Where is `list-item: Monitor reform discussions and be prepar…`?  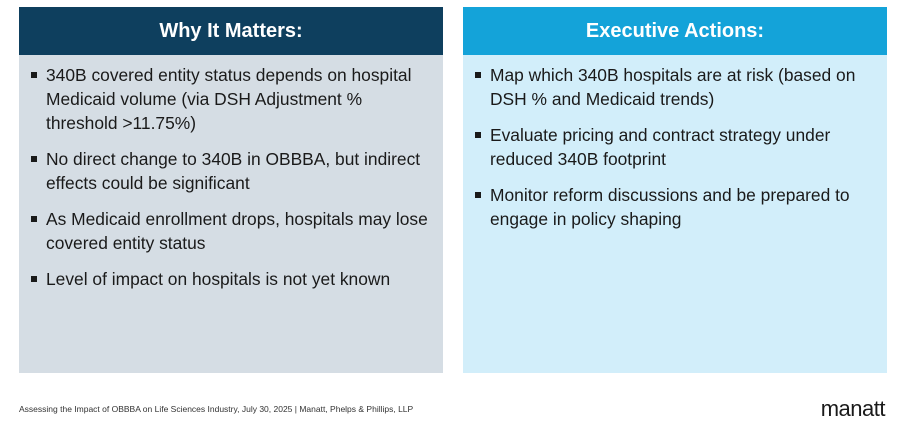
list-item: Monitor reform discussions and be prepar… is located at coordinates (674, 207).